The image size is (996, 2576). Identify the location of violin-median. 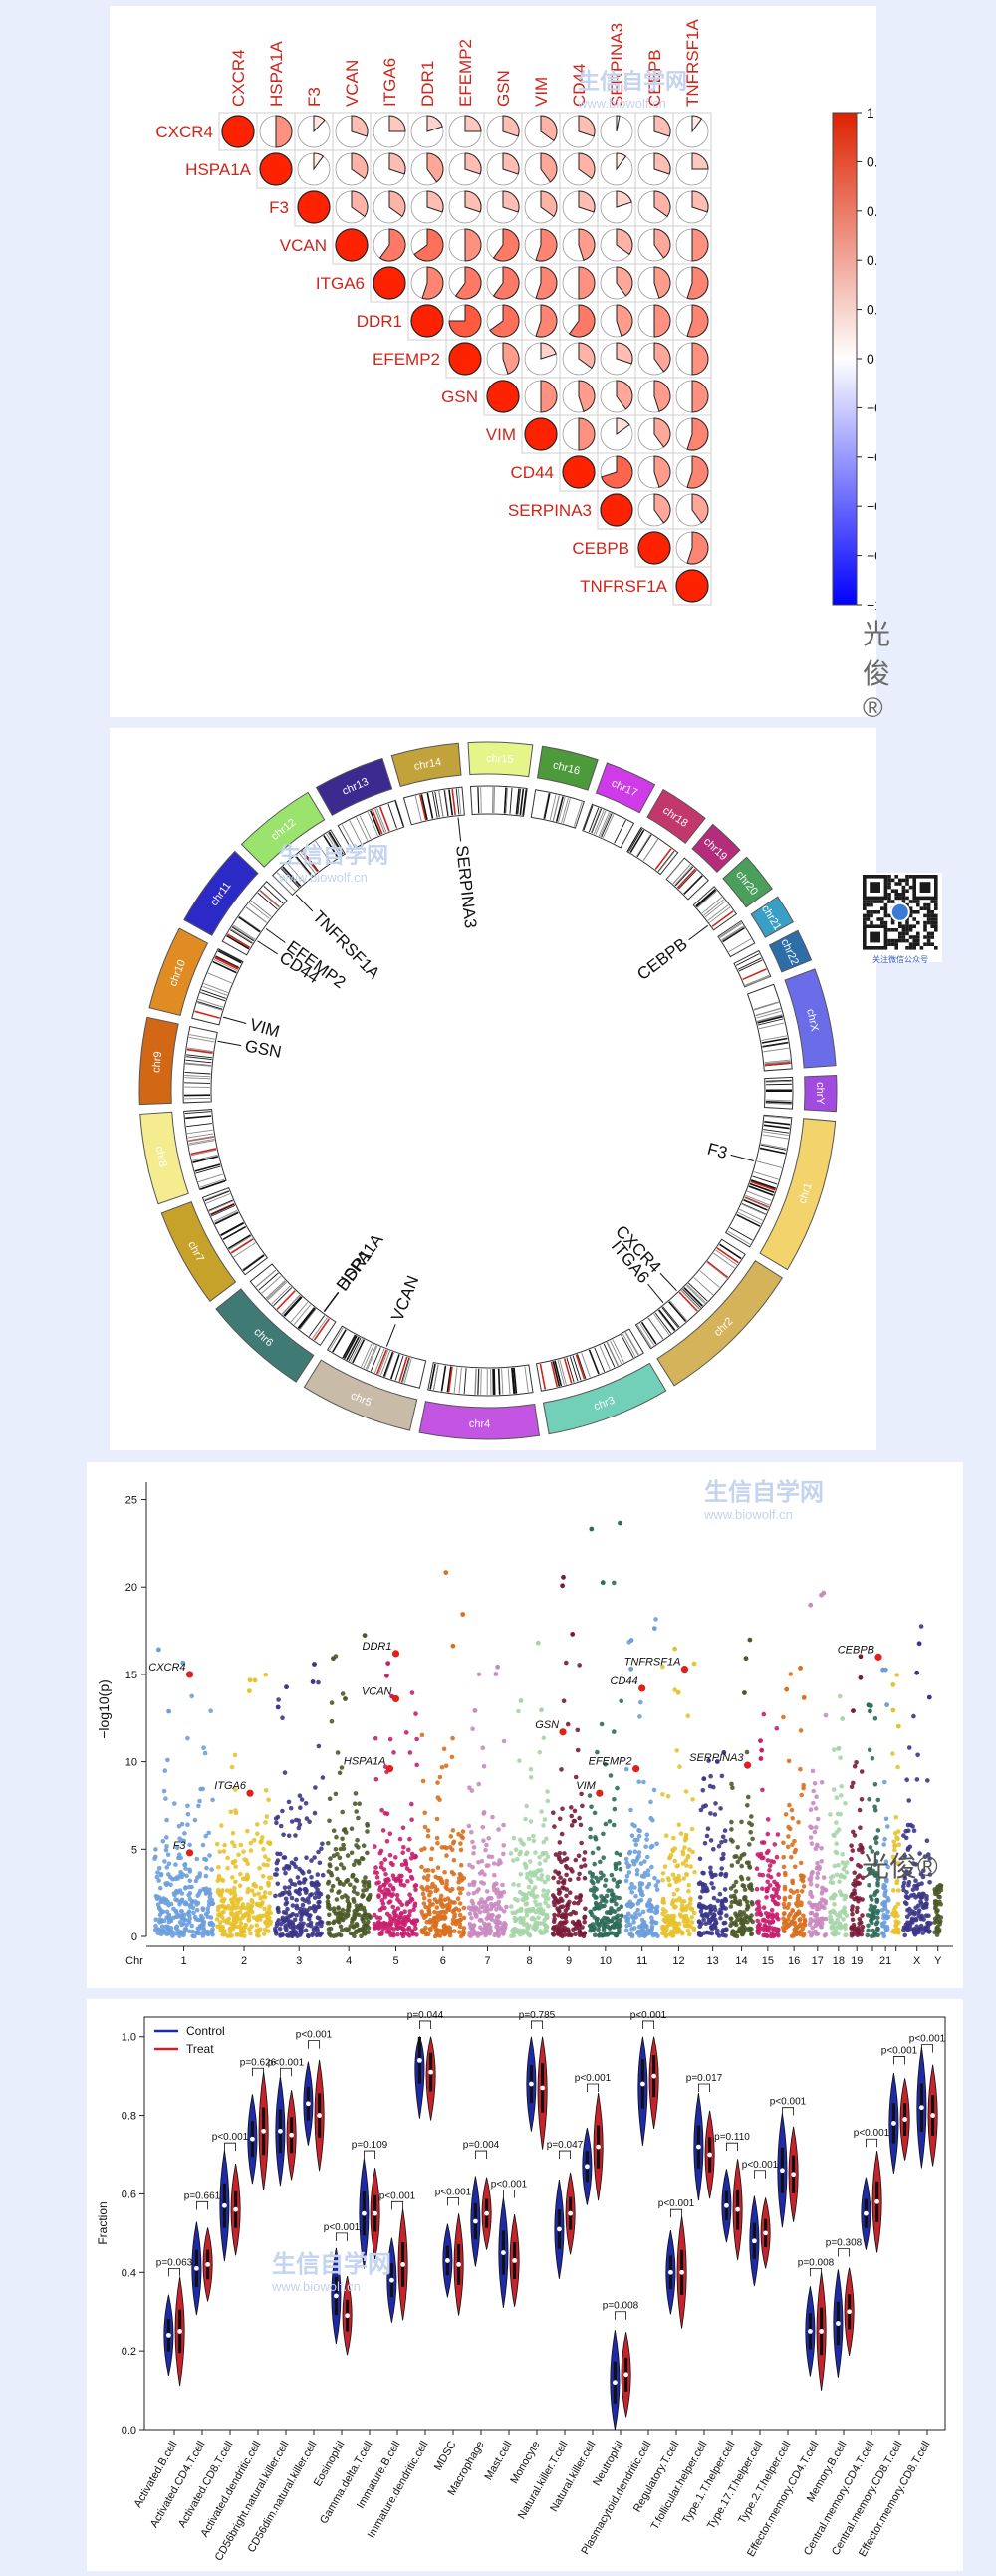
(392, 2280).